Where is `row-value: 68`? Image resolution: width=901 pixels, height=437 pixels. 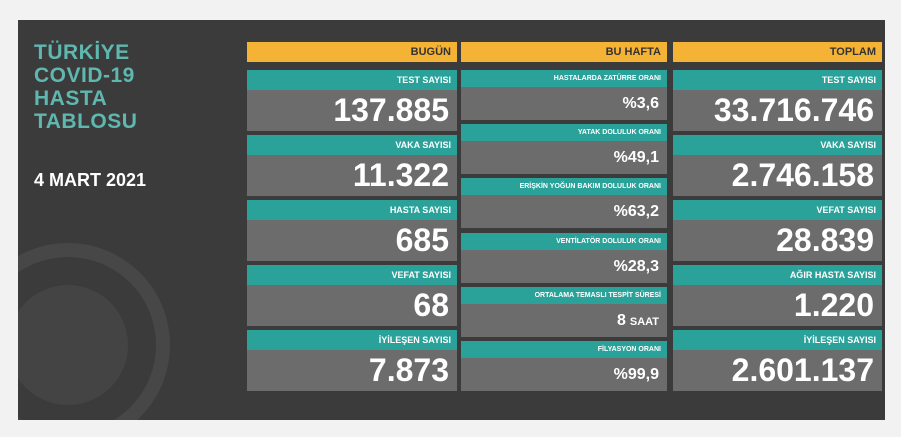
row-value: 68 is located at coordinates (352, 305).